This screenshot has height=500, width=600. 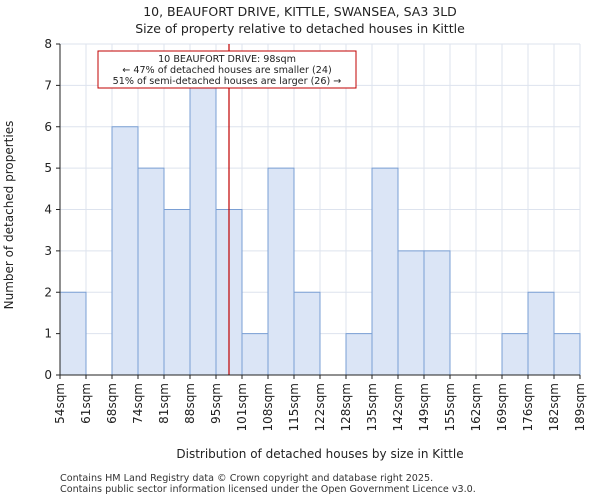 What do you see at coordinates (398, 407) in the screenshot?
I see `x-tick-label: 142sqm` at bounding box center [398, 407].